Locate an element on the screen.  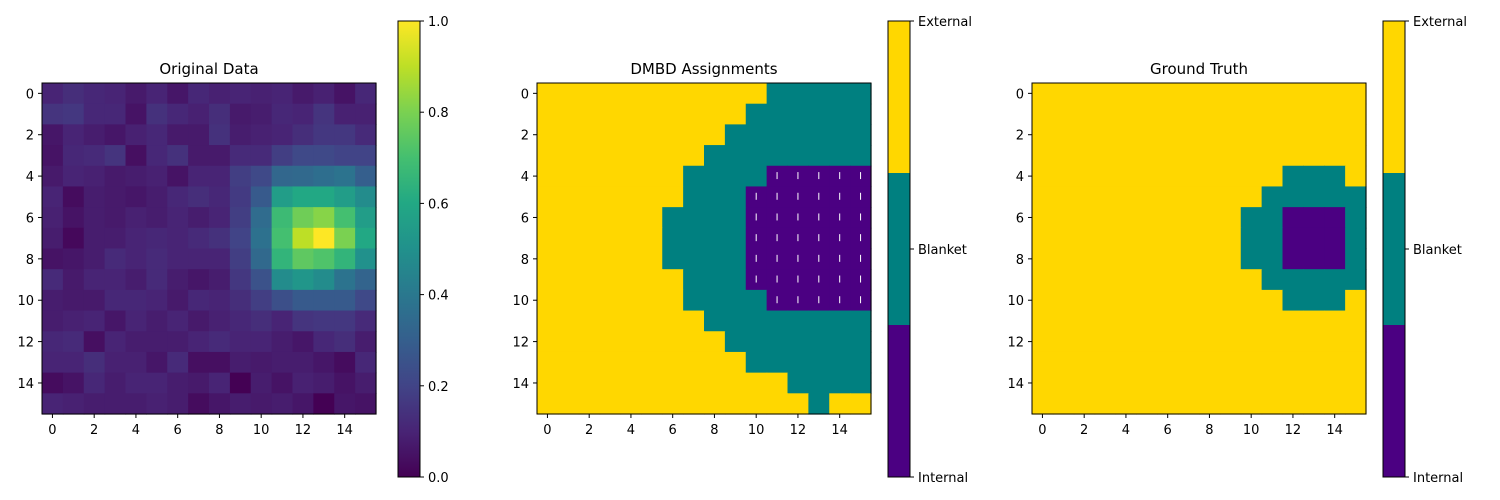
x-tick-label: 0 is located at coordinates (52, 430).